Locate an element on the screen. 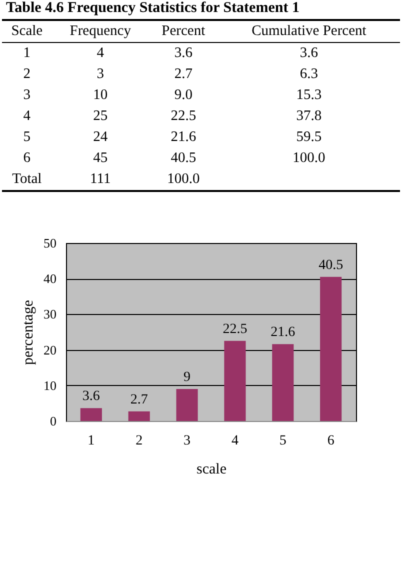 The image size is (403, 579). text: 111 is located at coordinates (100, 179).